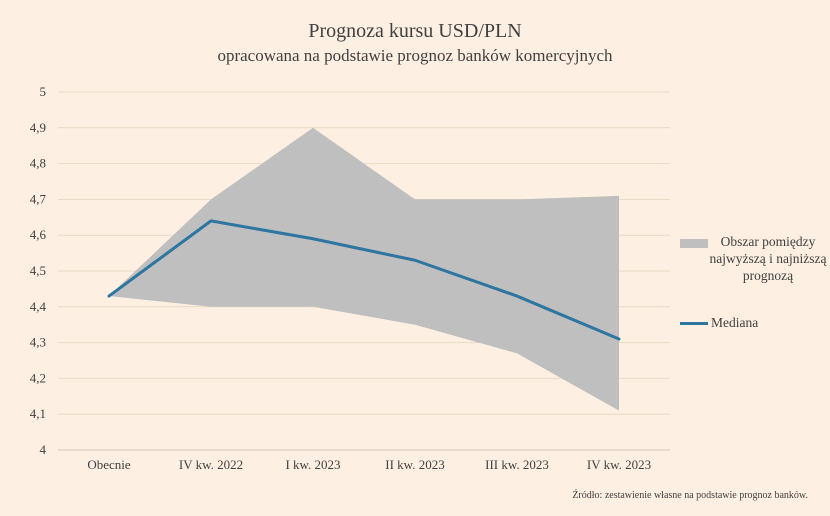  Describe the element at coordinates (38, 198) in the screenshot. I see `y-tick-label: 4,7` at that location.